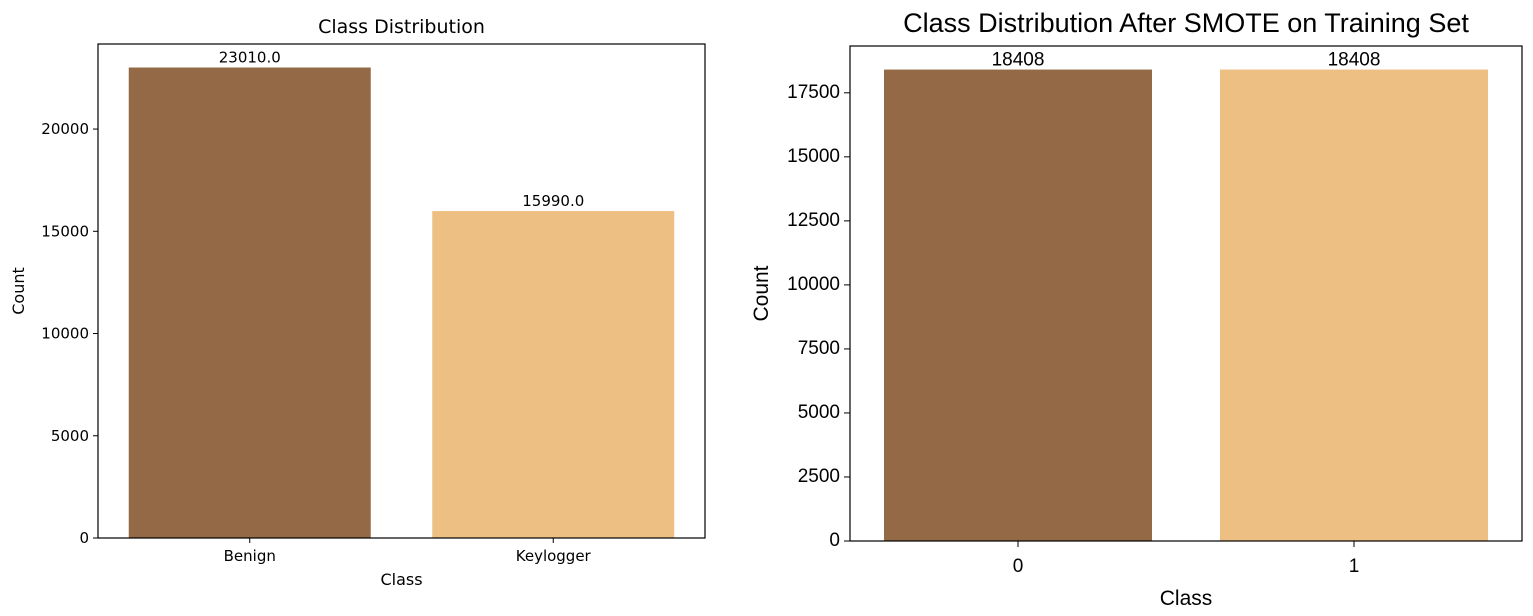 The image size is (1533, 616). I want to click on chart-title: Class Distribution, so click(401, 27).